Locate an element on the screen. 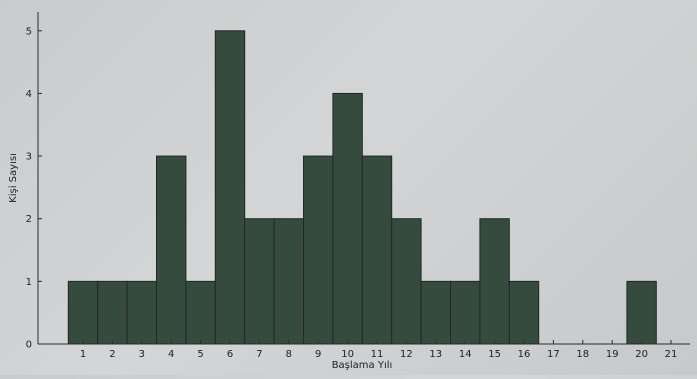  x-tick-label: 8 is located at coordinates (289, 354).